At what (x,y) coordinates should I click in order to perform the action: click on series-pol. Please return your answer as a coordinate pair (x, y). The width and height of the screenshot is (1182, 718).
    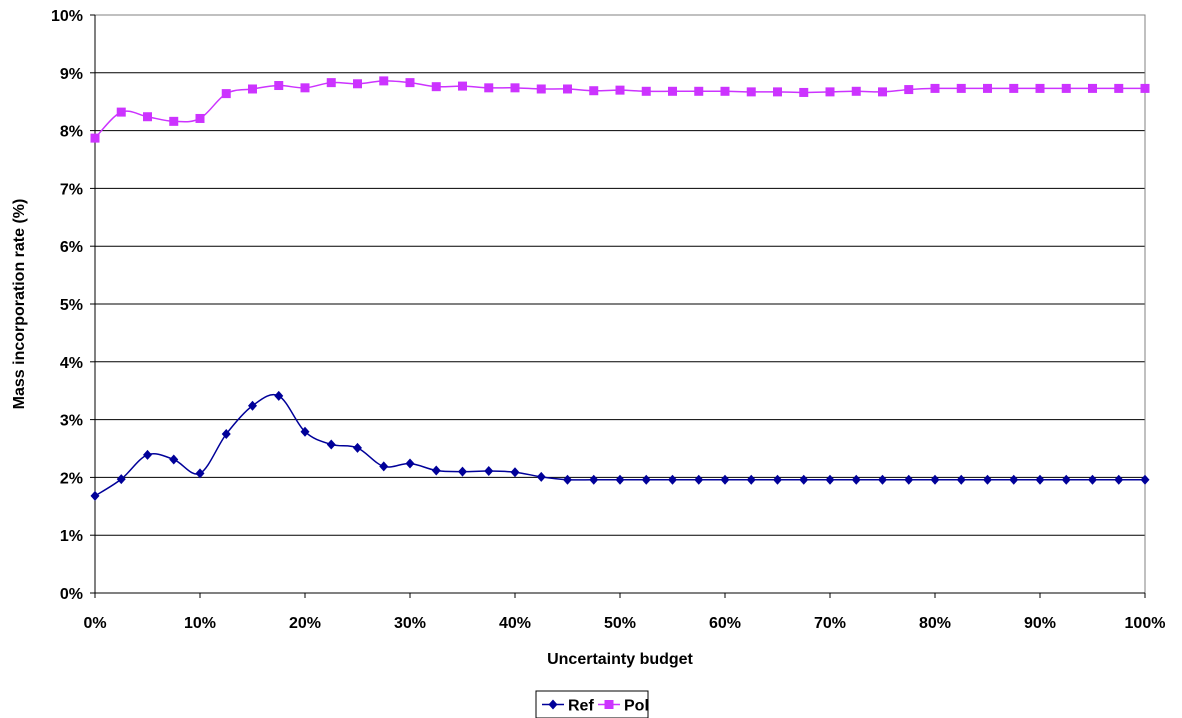
    Looking at the image, I should click on (620, 109).